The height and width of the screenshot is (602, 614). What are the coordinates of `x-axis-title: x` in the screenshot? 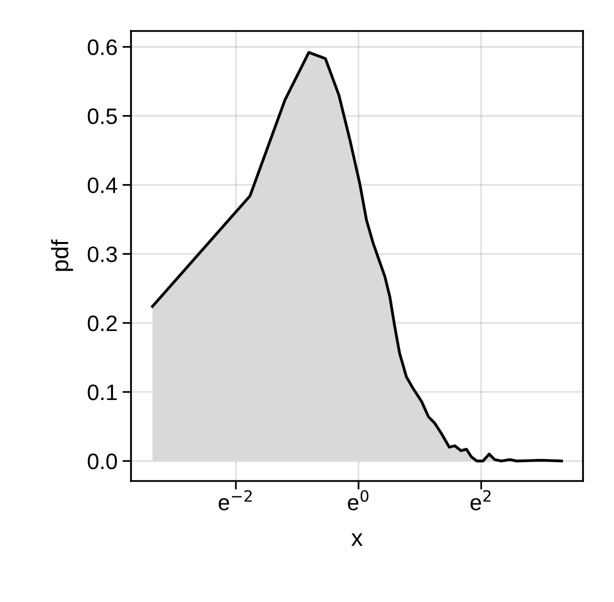 It's located at (357, 539).